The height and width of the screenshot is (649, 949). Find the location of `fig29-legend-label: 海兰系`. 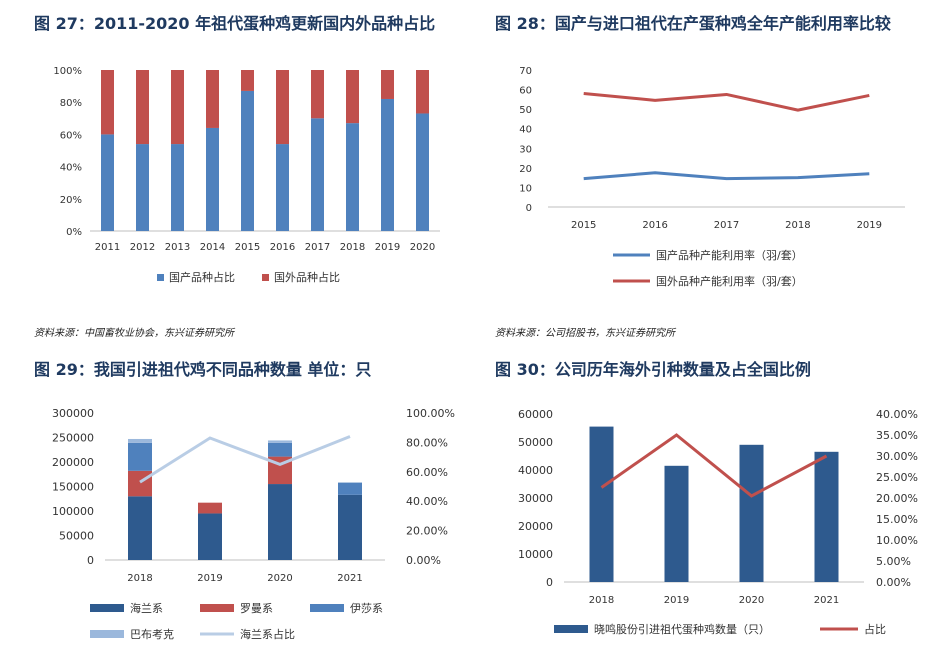

fig29-legend-label: 海兰系 is located at coordinates (146, 608).